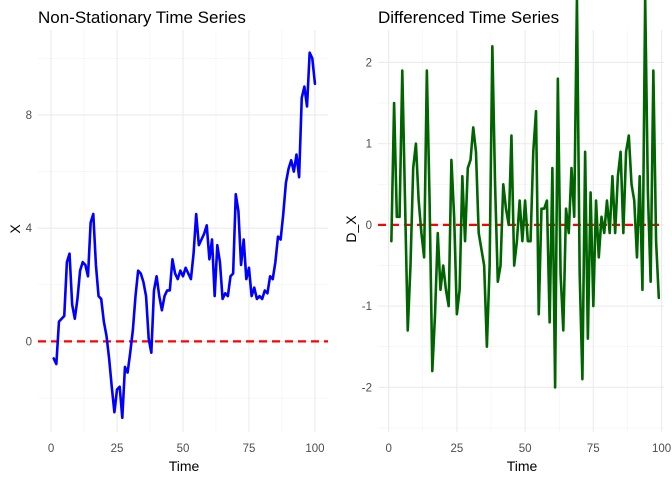 This screenshot has width=672, height=480. I want to click on y-tick-label: -1, so click(367, 307).